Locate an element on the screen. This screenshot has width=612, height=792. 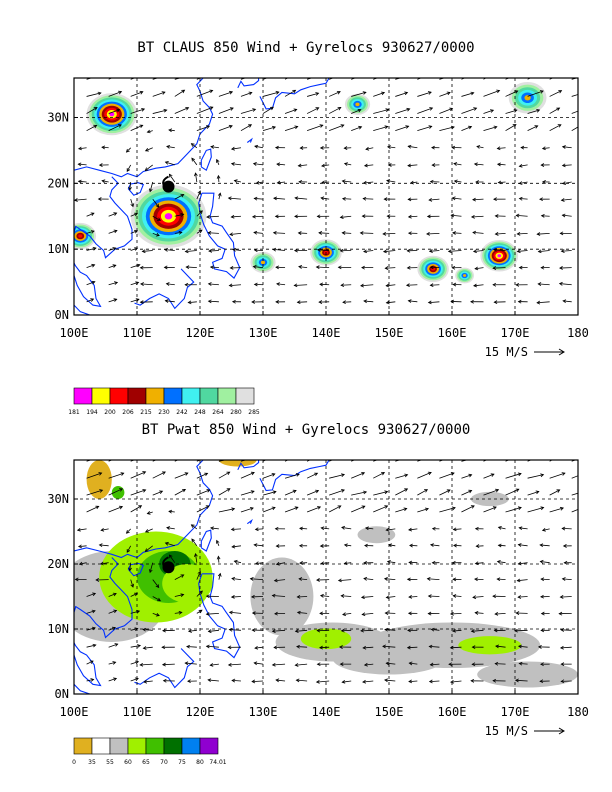
x-tick-label: 170E is located at coordinates (515, 333).